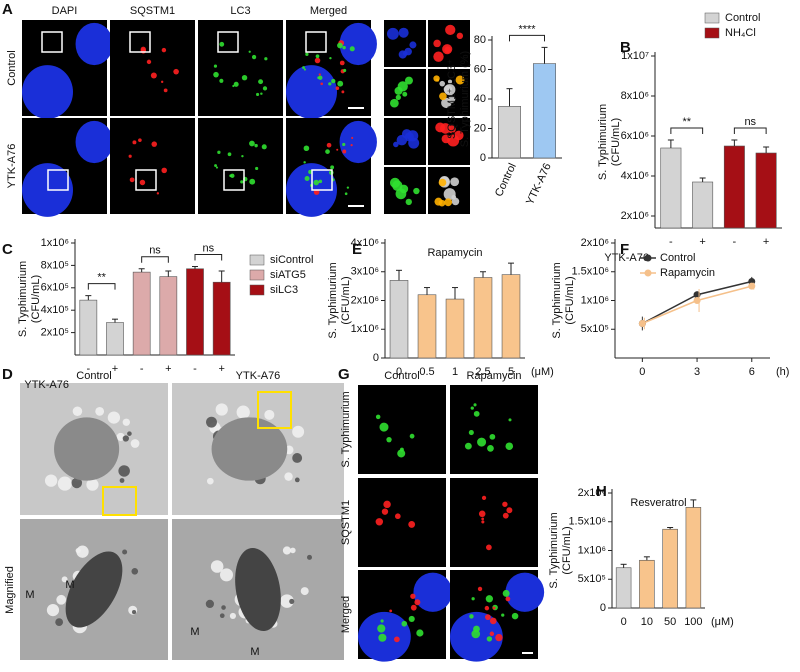  What do you see at coordinates (480, 69) in the screenshot?
I see `y-tick-label: 60` at bounding box center [480, 69].